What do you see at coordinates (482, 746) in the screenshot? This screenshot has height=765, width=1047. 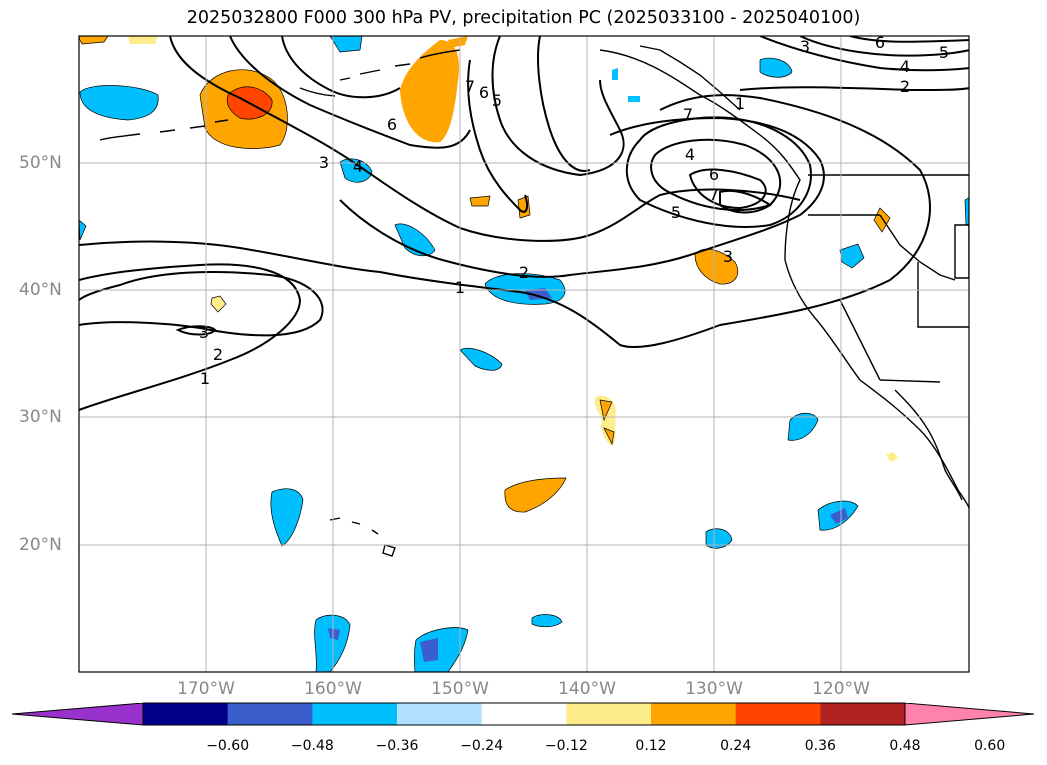 I see `colorbar-tick-label: −0.24` at bounding box center [482, 746].